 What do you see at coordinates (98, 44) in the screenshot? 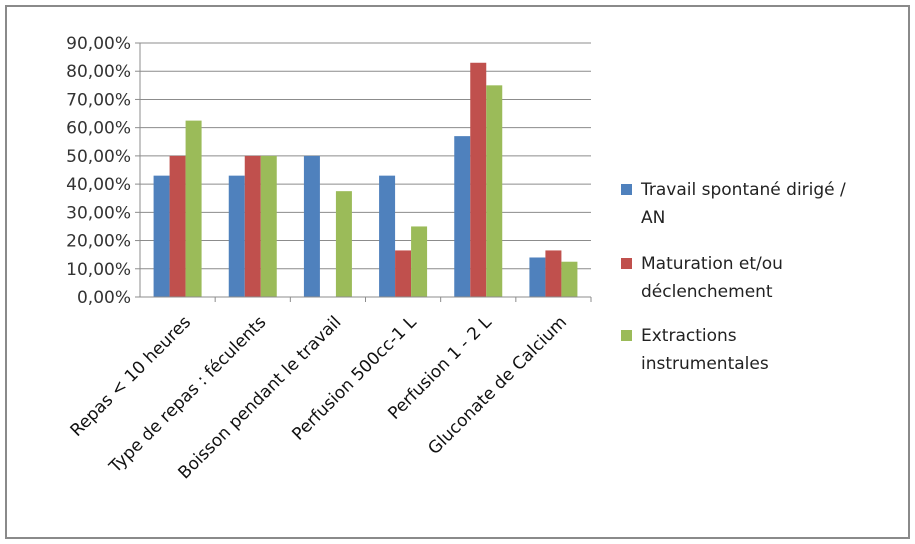
I see `y-tick-label: 90,00%` at bounding box center [98, 44].